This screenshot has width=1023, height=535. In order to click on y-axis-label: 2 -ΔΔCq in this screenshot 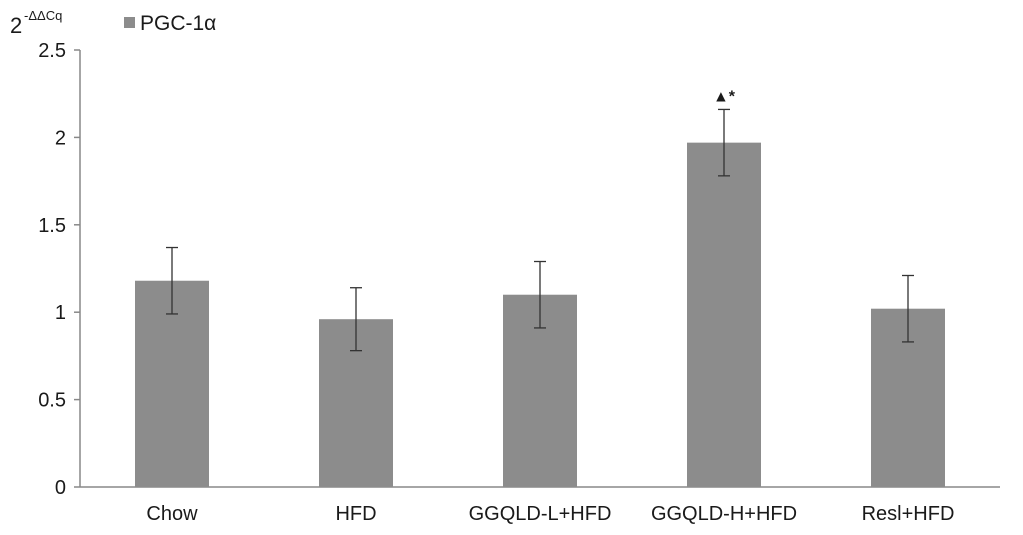, I will do `click(36, 23)`.